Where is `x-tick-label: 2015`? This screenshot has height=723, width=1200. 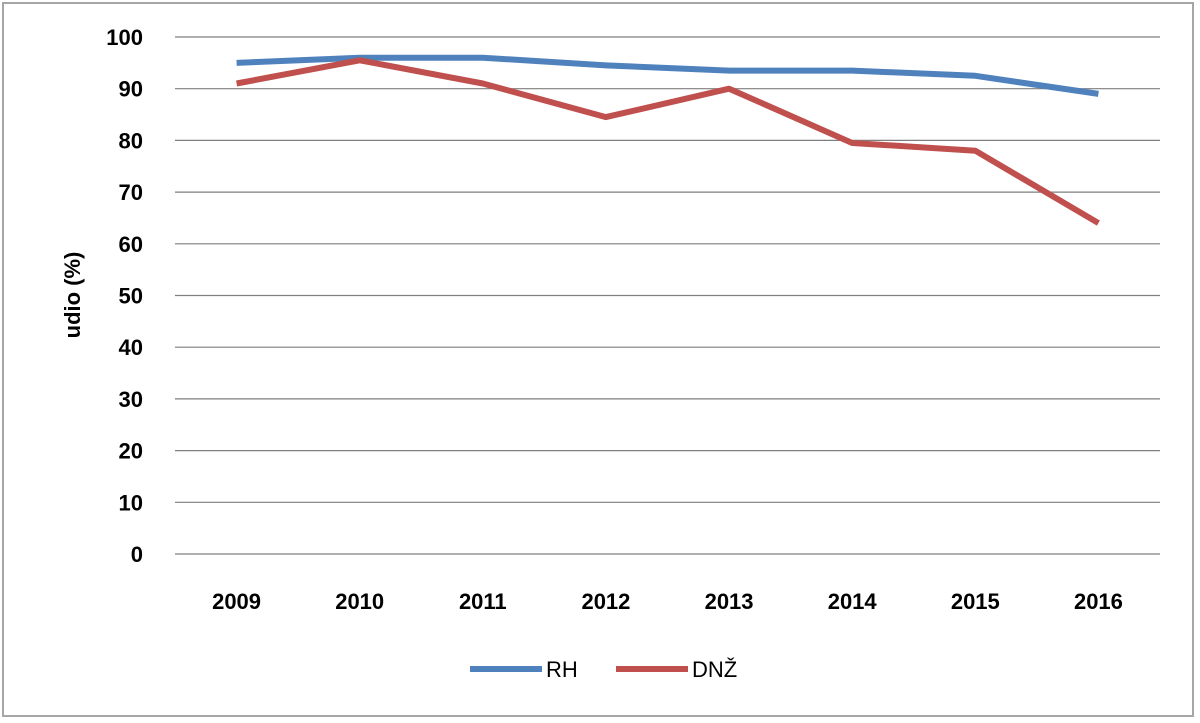
x-tick-label: 2015 is located at coordinates (975, 601).